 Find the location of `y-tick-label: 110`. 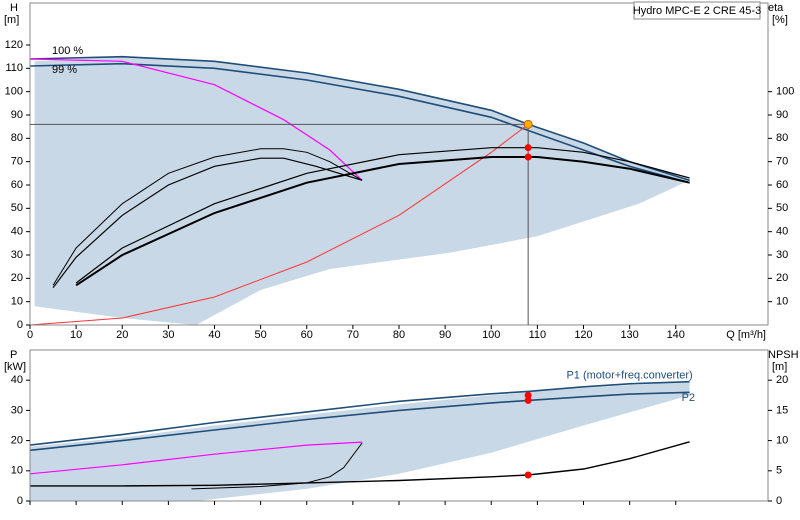

y-tick-label: 110 is located at coordinates (14, 68).